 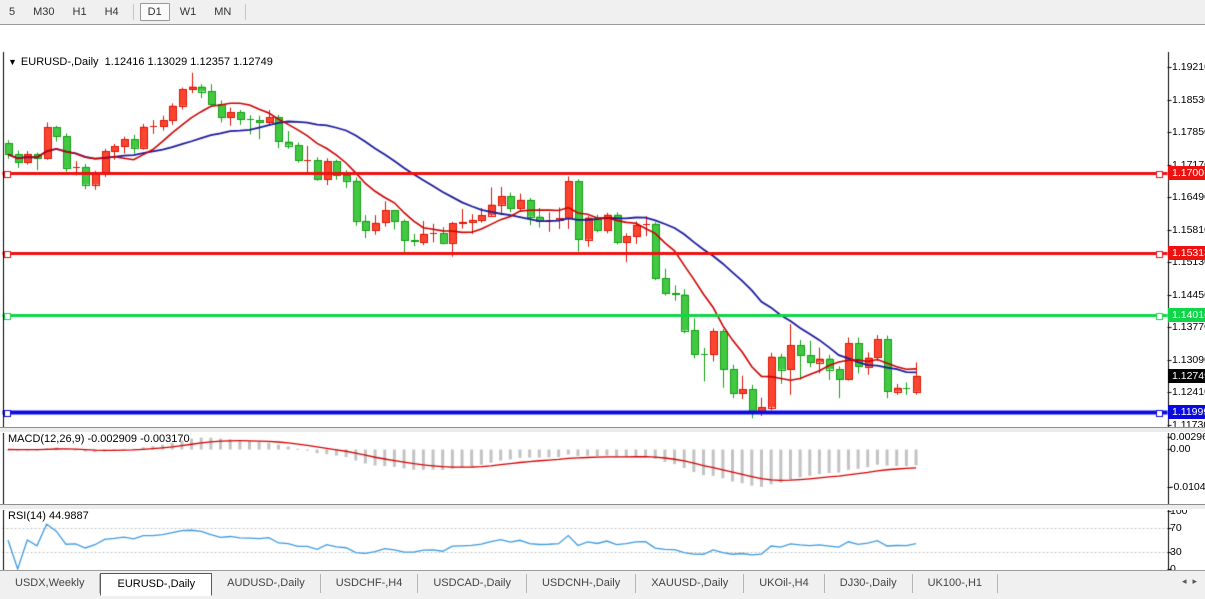 I want to click on price-axis-tick: 1.13090, so click(x=1188, y=359).